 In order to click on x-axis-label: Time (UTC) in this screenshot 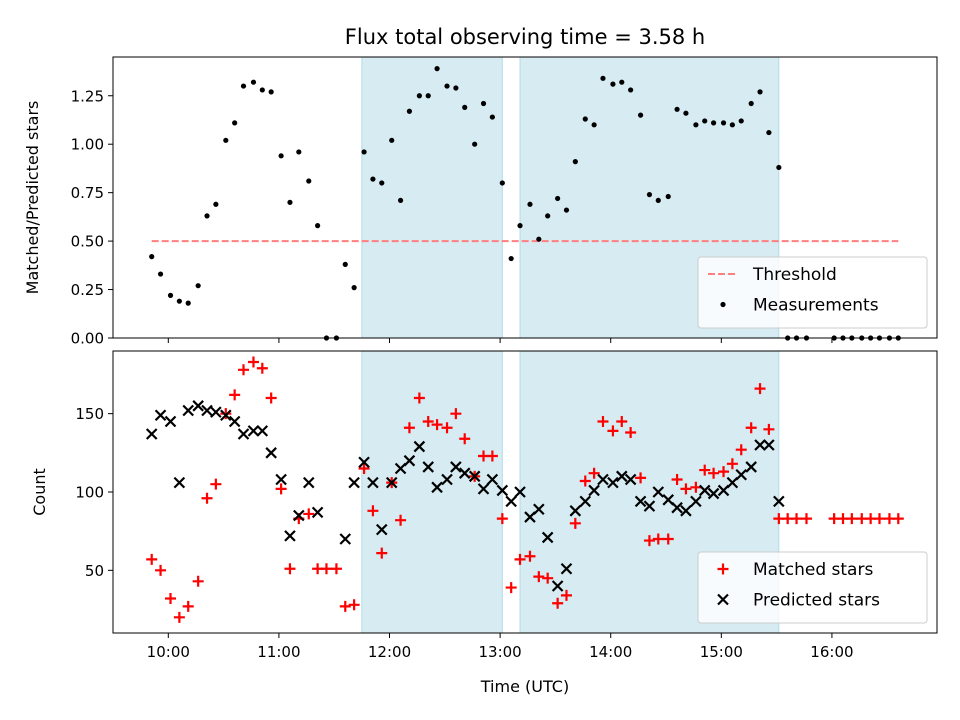, I will do `click(524, 686)`.